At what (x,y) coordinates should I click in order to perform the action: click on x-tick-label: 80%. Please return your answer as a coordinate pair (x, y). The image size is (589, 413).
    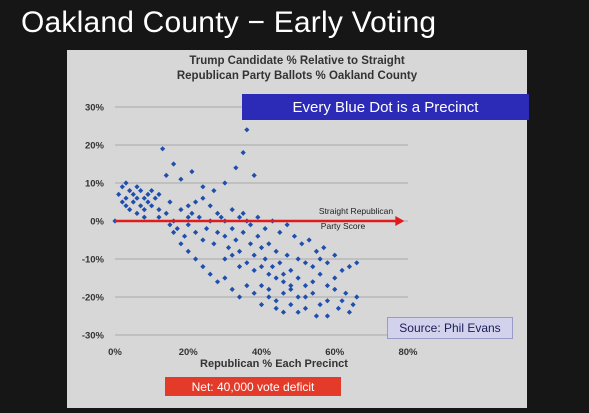
    Looking at the image, I should click on (408, 352).